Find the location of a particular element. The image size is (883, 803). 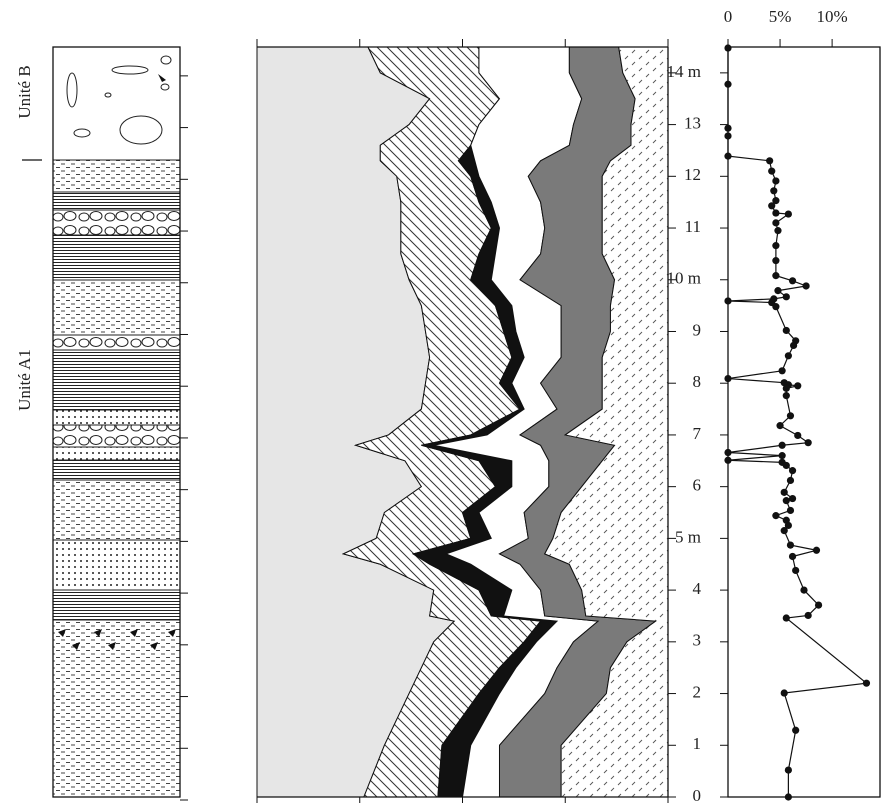

unit-label: Unité B is located at coordinates (24, 91).